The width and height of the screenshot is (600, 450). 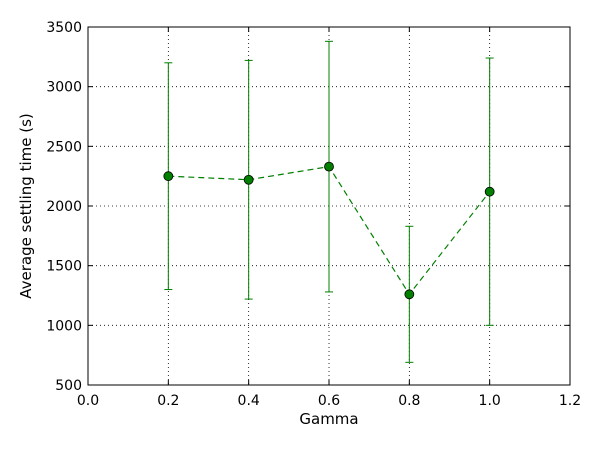 I want to click on y-tick-label: 3000, so click(x=64, y=88).